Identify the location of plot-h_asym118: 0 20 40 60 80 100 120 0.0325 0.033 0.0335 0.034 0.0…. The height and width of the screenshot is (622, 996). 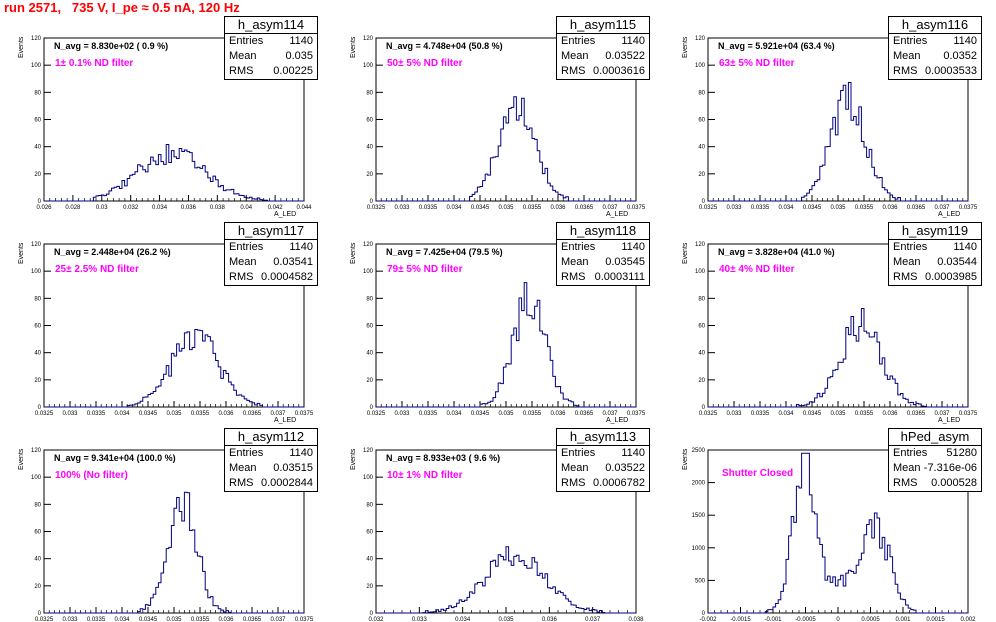
(504, 329).